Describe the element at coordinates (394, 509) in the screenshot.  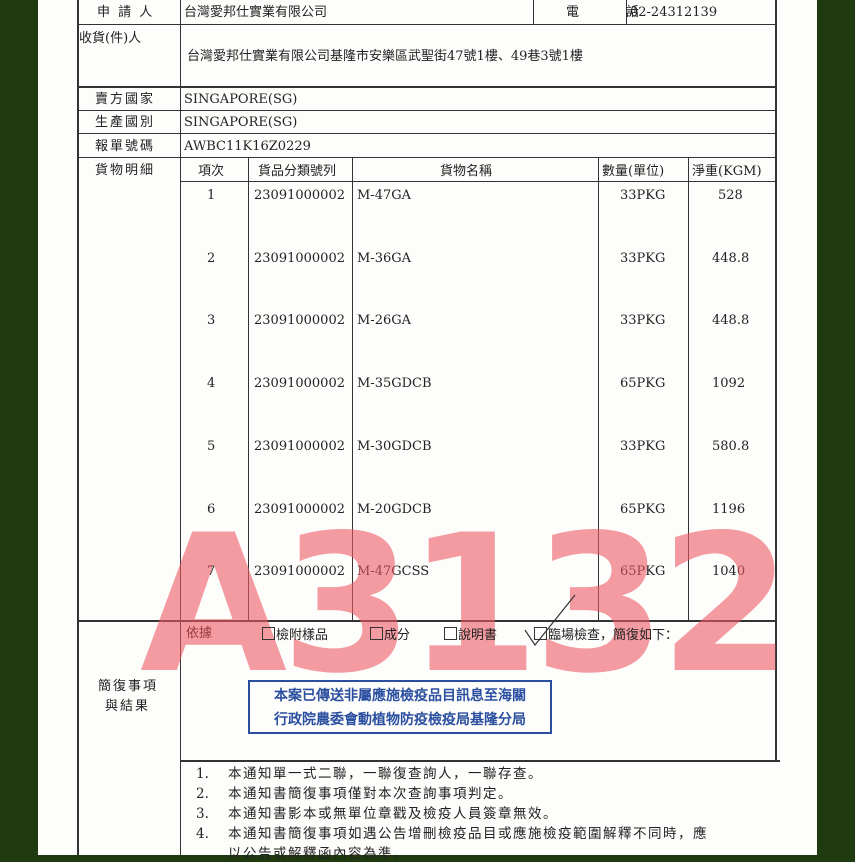
I see `goods-cell: M-20GDCB` at that location.